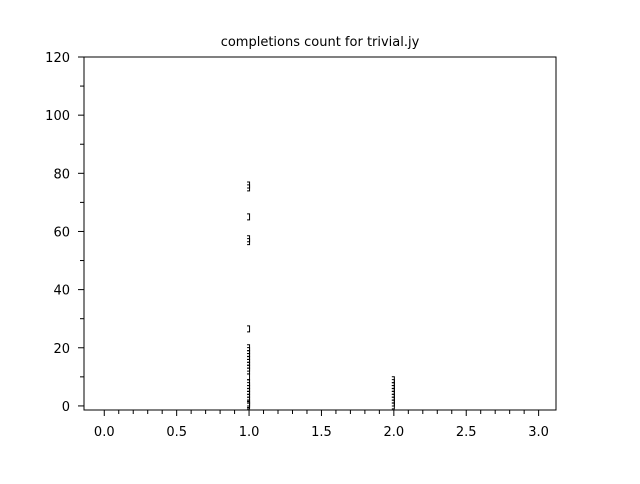 The image size is (640, 484). I want to click on x-tick-label: 0.5, so click(176, 432).